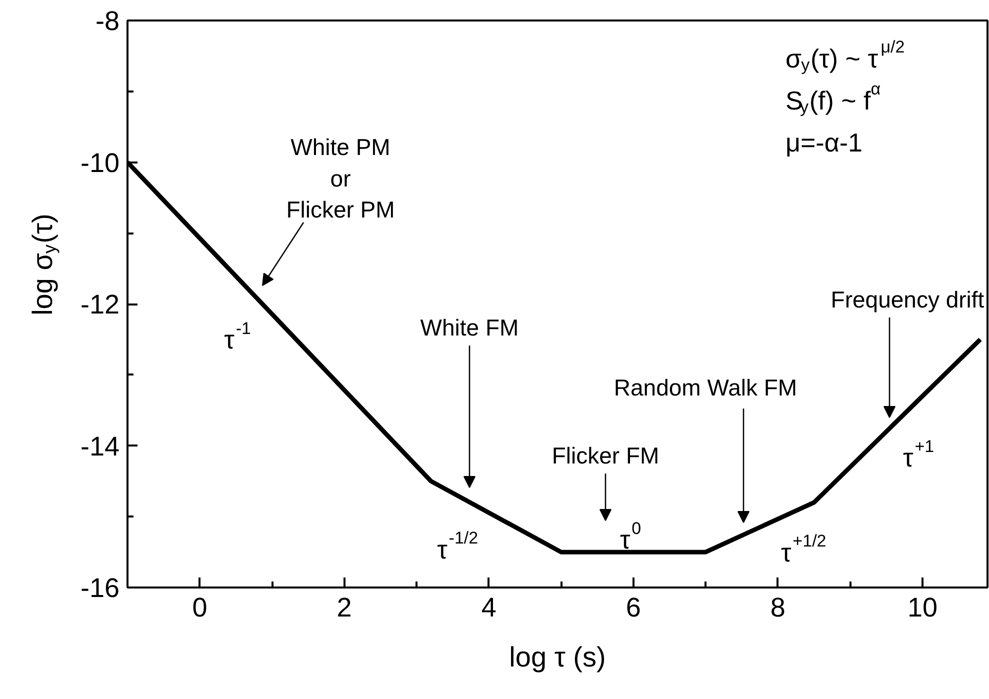 Image resolution: width=989 pixels, height=699 pixels. Describe the element at coordinates (100, 163) in the screenshot. I see `y-tick-label: -10` at that location.